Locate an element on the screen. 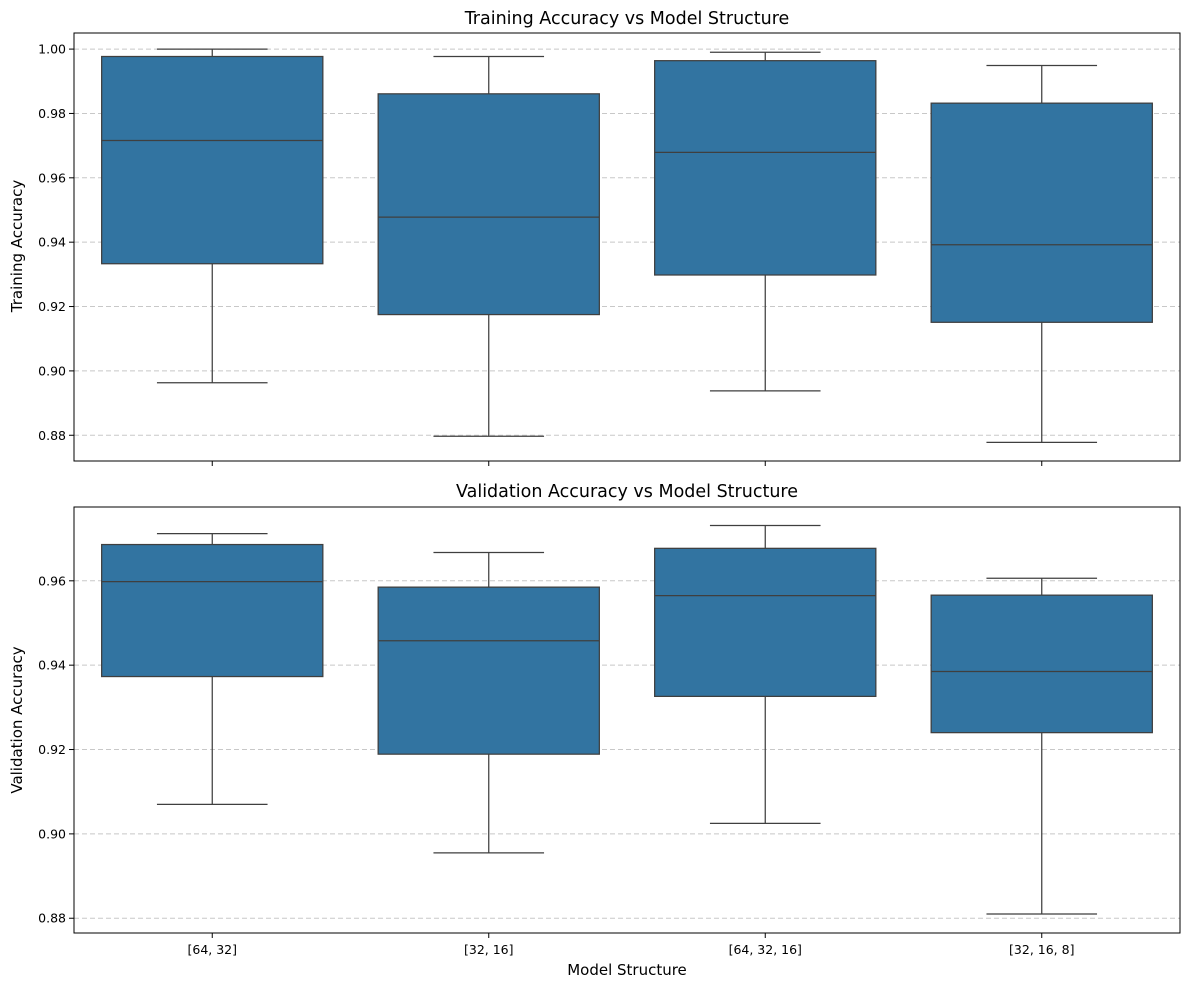  validation-x-tick-label: [64, 32] is located at coordinates (212, 949).